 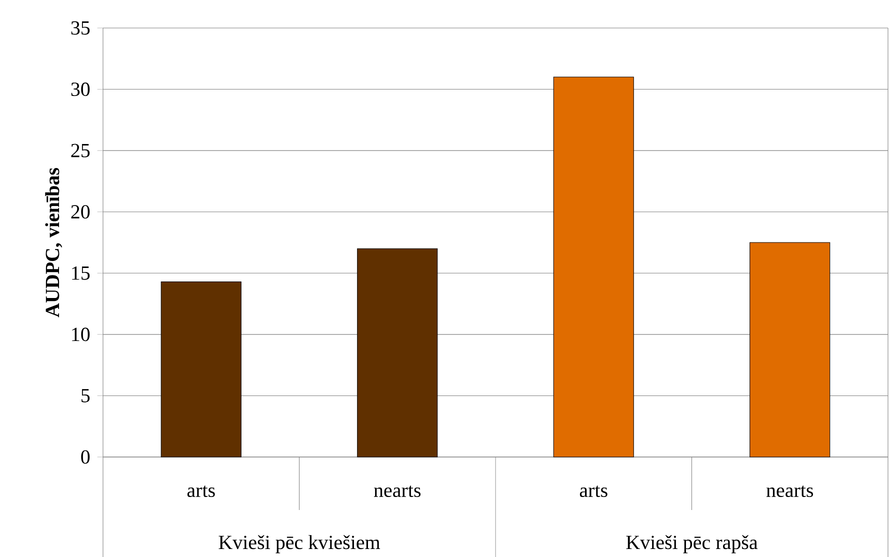 What do you see at coordinates (80, 89) in the screenshot?
I see `y-tick-label: 30` at bounding box center [80, 89].